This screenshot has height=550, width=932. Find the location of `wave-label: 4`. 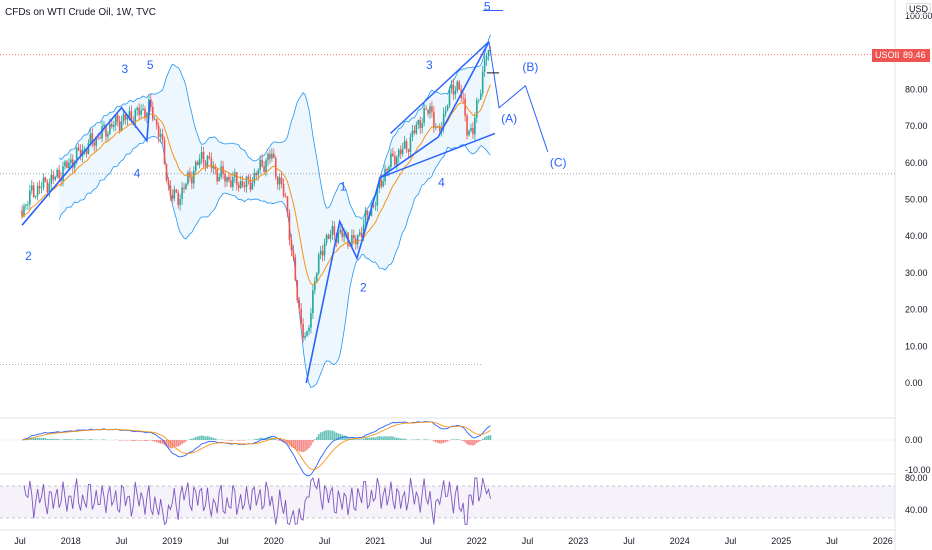

wave-label: 4 is located at coordinates (441, 183).